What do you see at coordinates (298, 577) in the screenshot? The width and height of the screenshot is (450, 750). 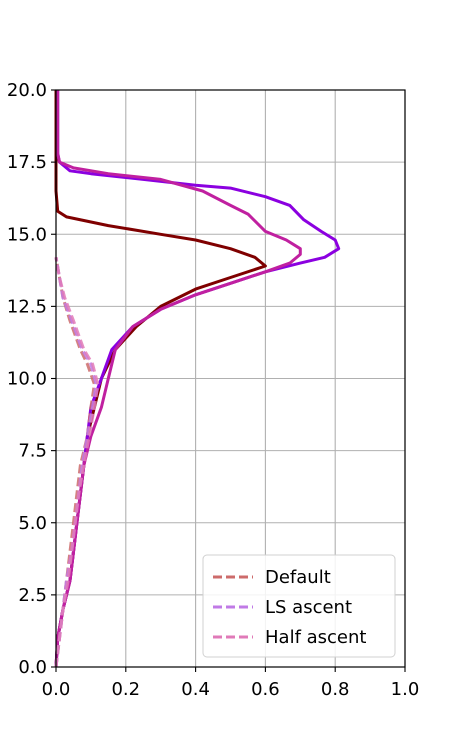 I see `legend-label: Default` at bounding box center [298, 577].